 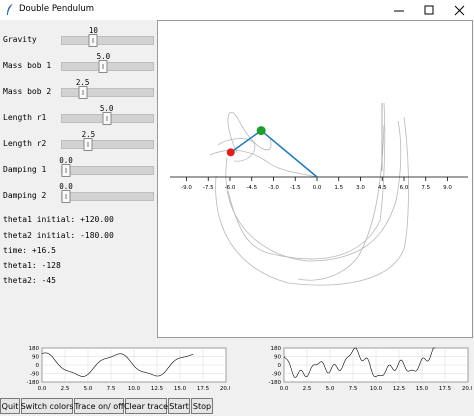 I want to click on x-tick-label: -3.0, so click(x=273, y=188).